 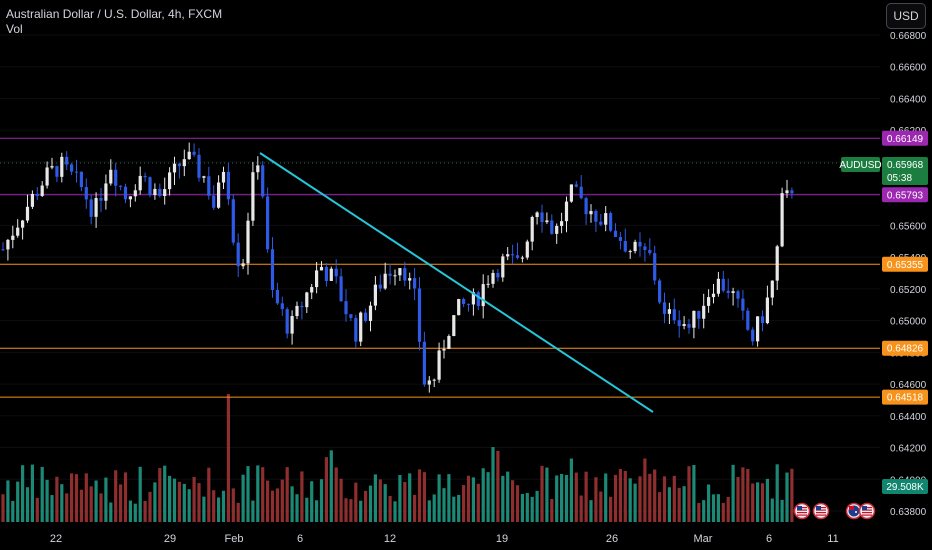 I want to click on us-flag-icon, so click(x=802, y=511).